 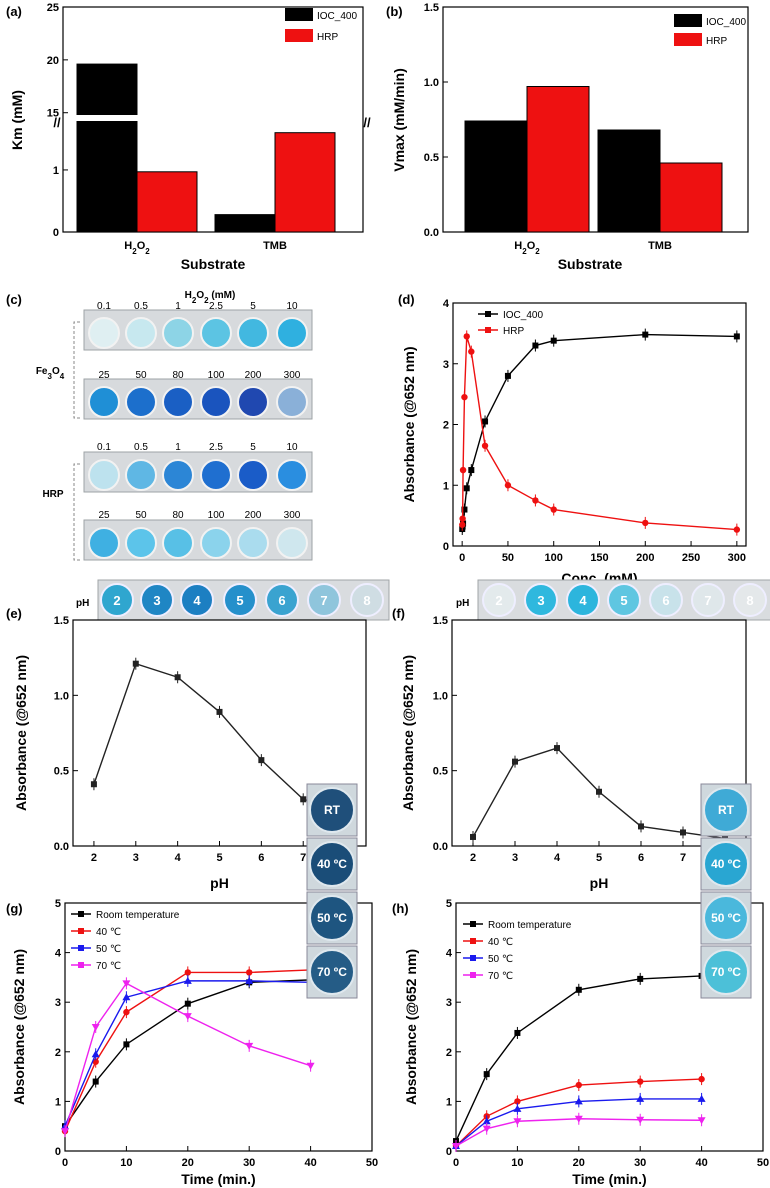 What do you see at coordinates (126, 1163) in the screenshot?
I see `x-tick-label-g-1: 10` at bounding box center [126, 1163].